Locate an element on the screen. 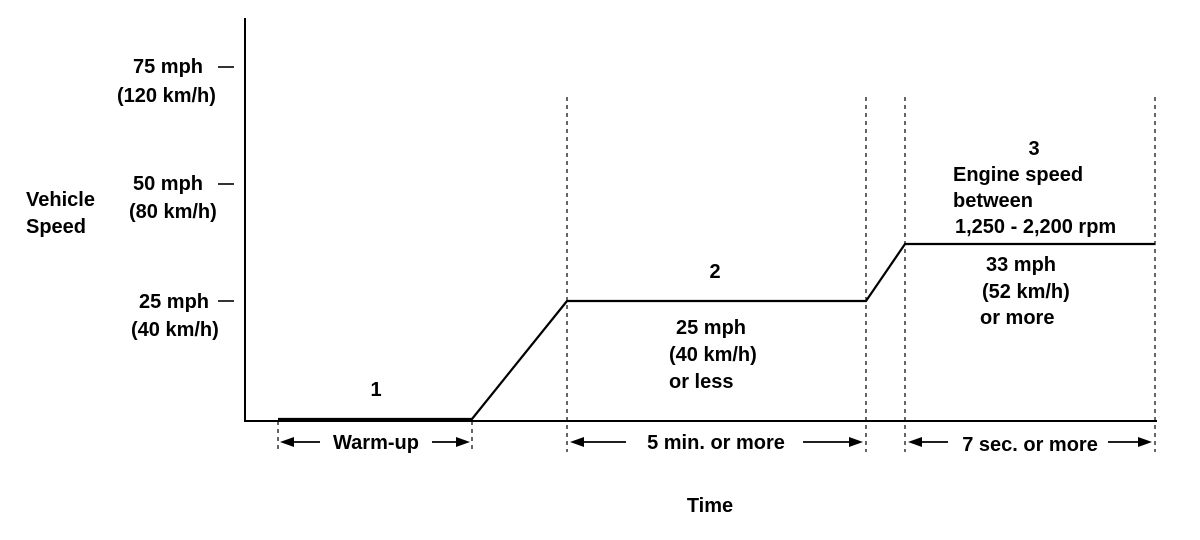 The height and width of the screenshot is (540, 1200). phase-3-note-more: or more is located at coordinates (1017, 318).